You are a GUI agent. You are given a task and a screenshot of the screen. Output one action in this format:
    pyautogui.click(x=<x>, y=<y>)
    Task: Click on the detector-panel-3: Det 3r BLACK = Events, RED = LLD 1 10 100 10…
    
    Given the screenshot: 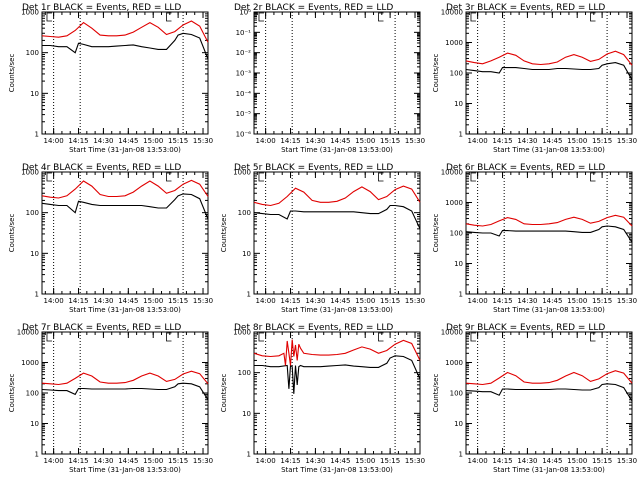 What is the action you would take?
    pyautogui.click(x=534, y=78)
    